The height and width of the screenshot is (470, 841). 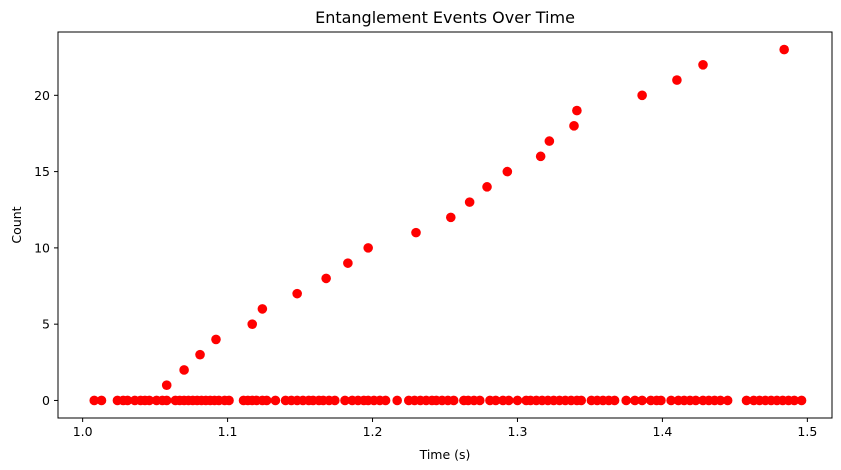 I want to click on y-axis-ticks: 0 5 10 15 20, so click(x=46, y=248).